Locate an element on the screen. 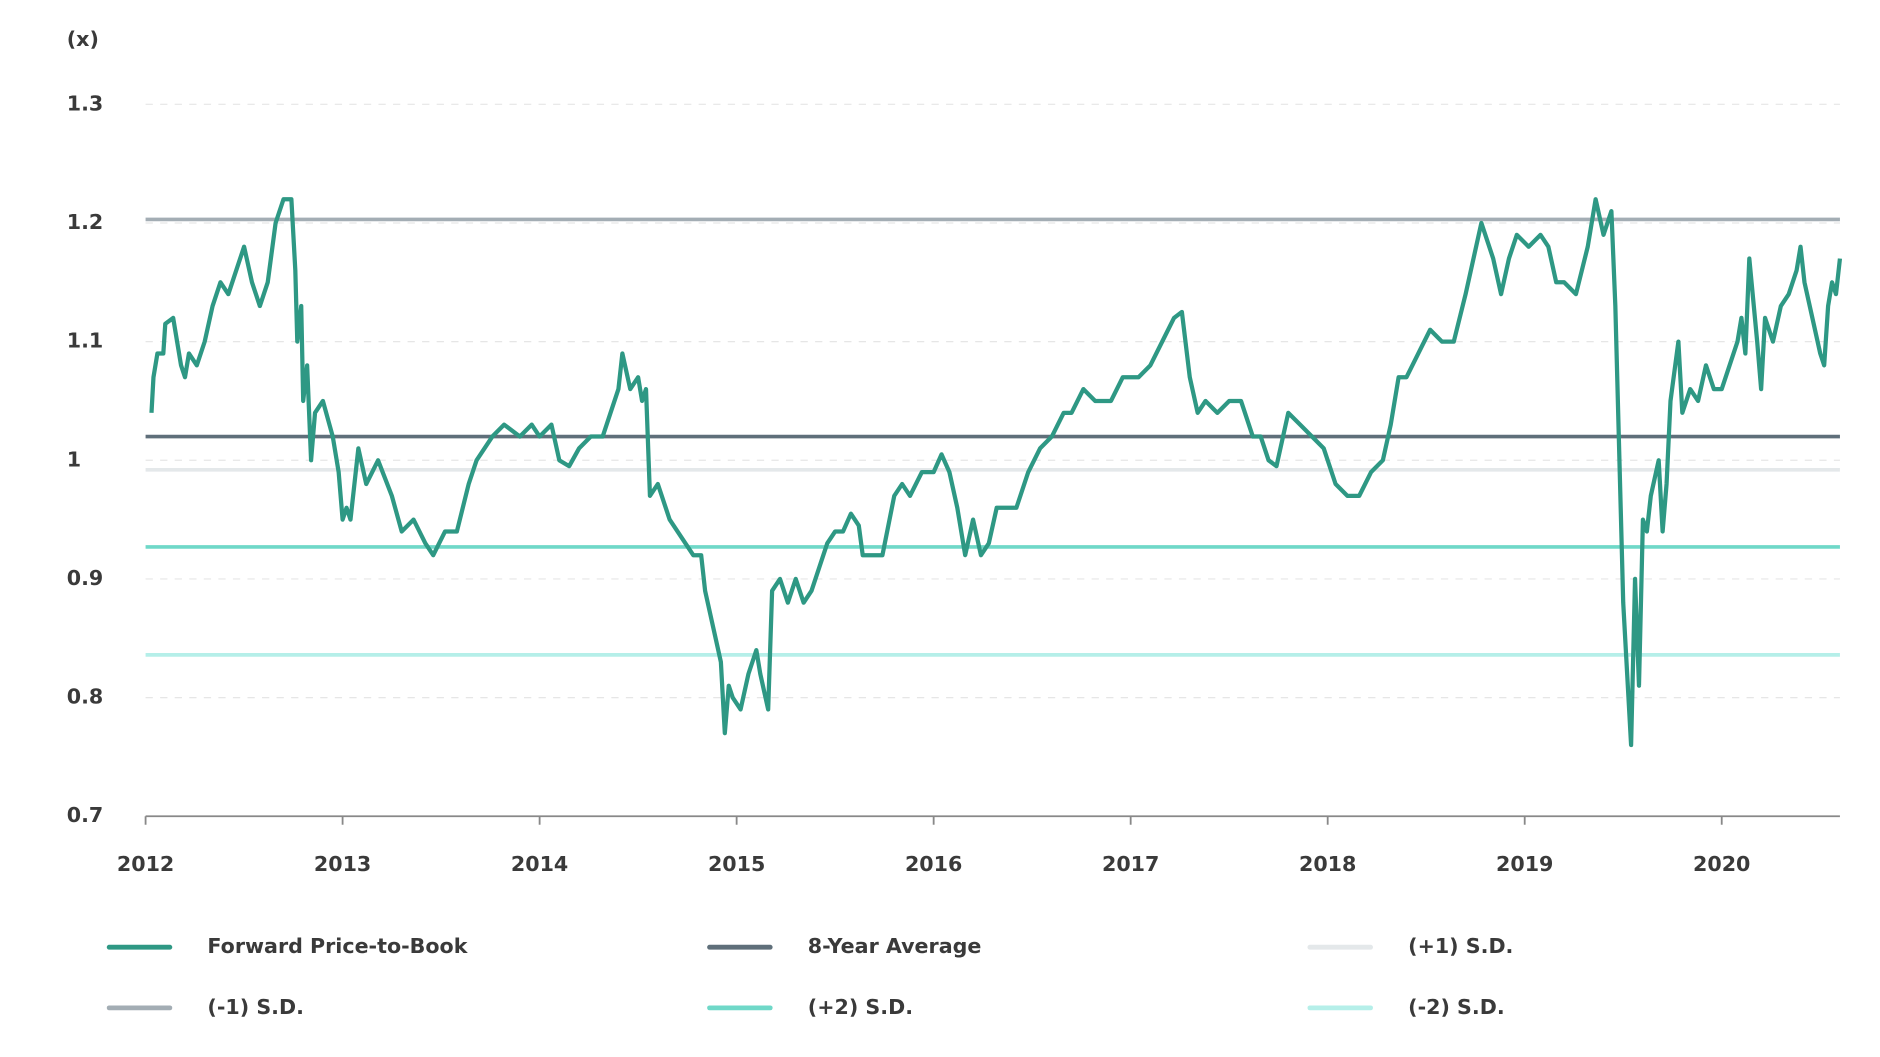  y-tick-label: 1.3 is located at coordinates (85, 103).